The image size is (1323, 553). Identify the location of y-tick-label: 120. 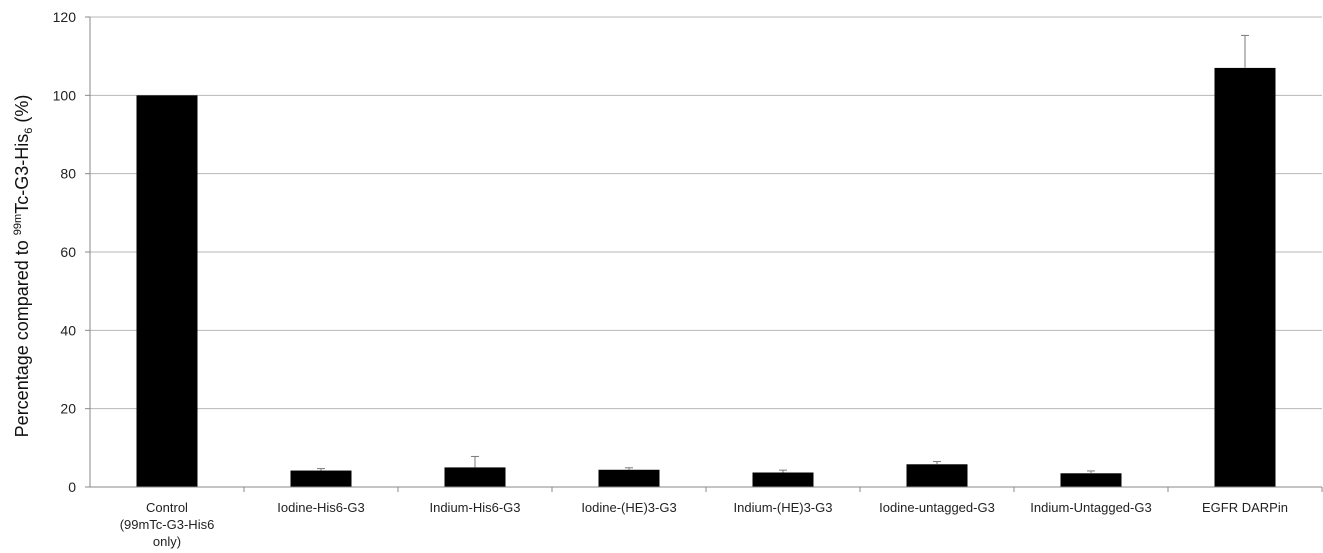
(65, 17).